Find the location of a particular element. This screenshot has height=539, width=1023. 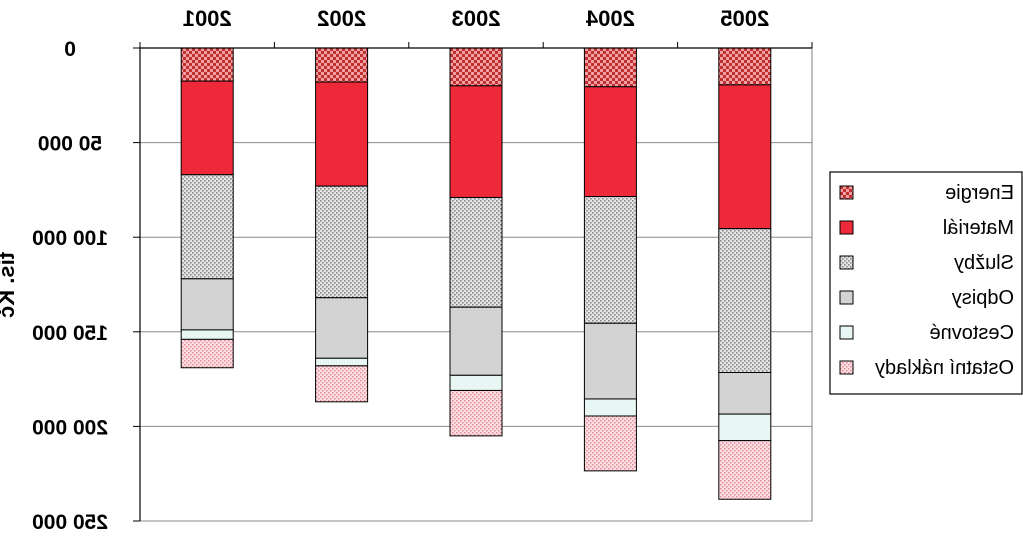

category-label-2001: 2001 is located at coordinates (207, 18).